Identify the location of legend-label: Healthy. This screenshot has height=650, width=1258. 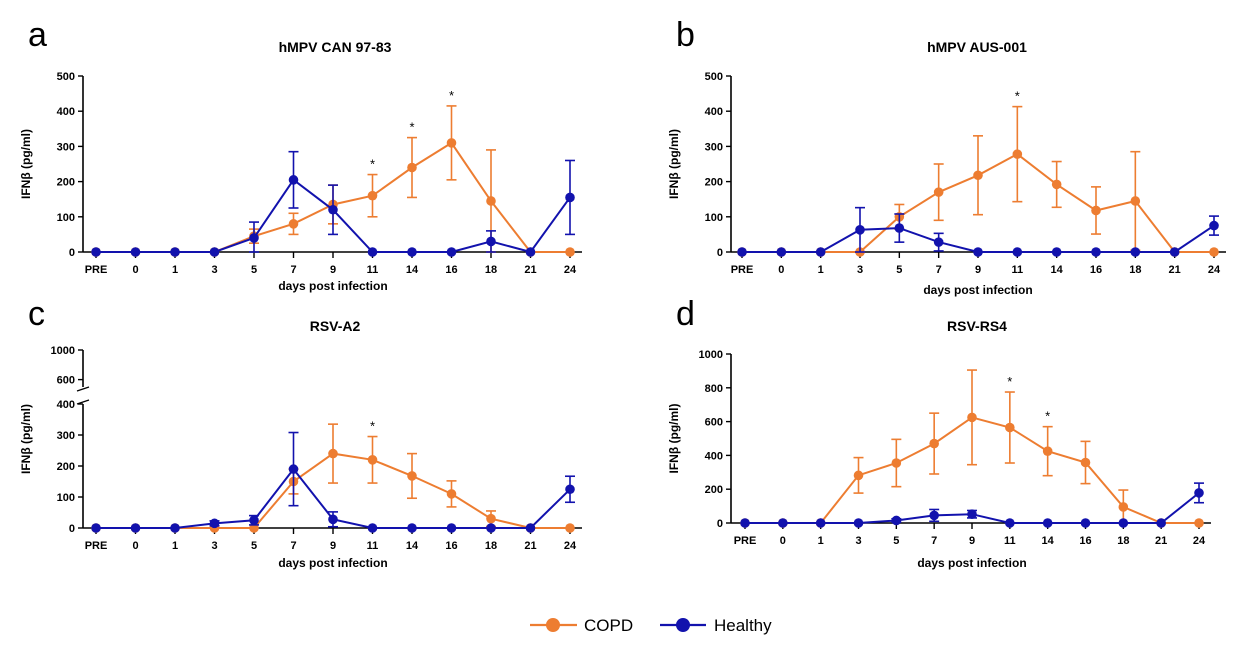
(743, 625).